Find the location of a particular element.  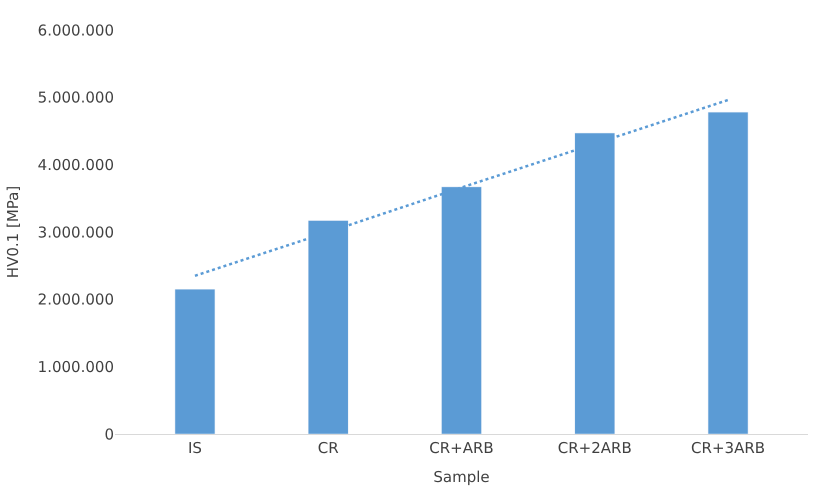

x-tick-label: CR+3ARB is located at coordinates (728, 448).